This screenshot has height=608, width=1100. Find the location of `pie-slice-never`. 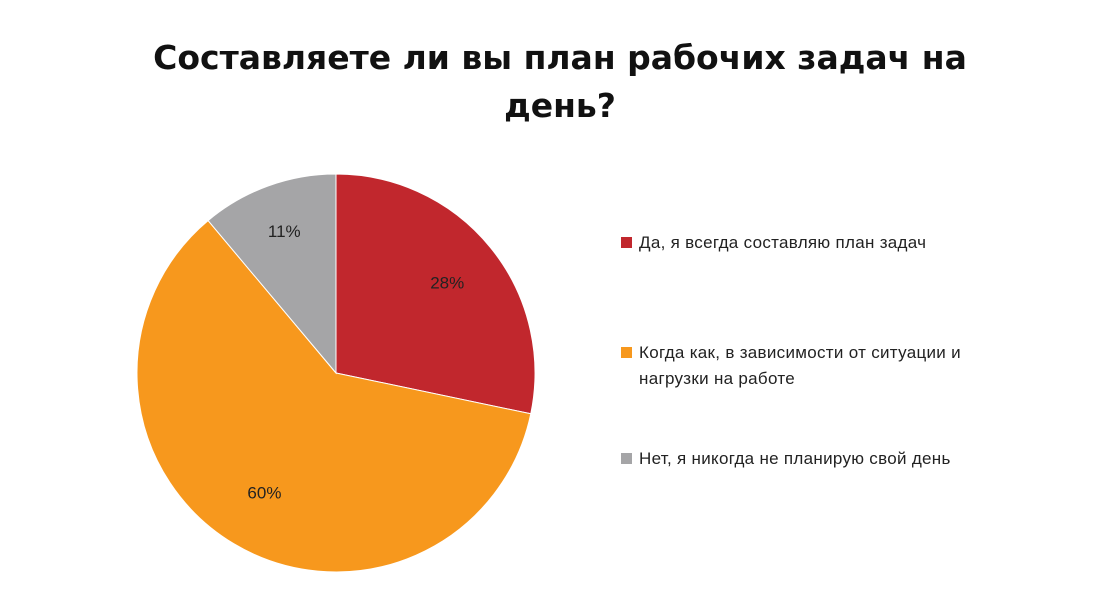

pie-slice-never is located at coordinates (272, 274).